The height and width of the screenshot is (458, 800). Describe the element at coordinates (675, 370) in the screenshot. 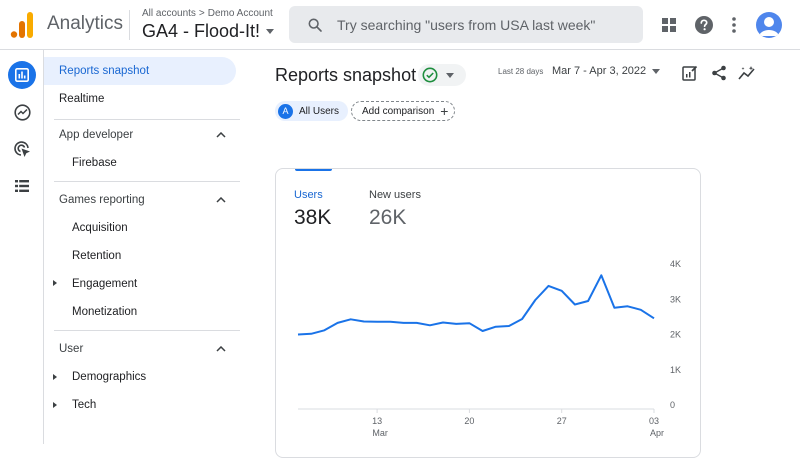

I see `y-tick-label: 1K` at that location.